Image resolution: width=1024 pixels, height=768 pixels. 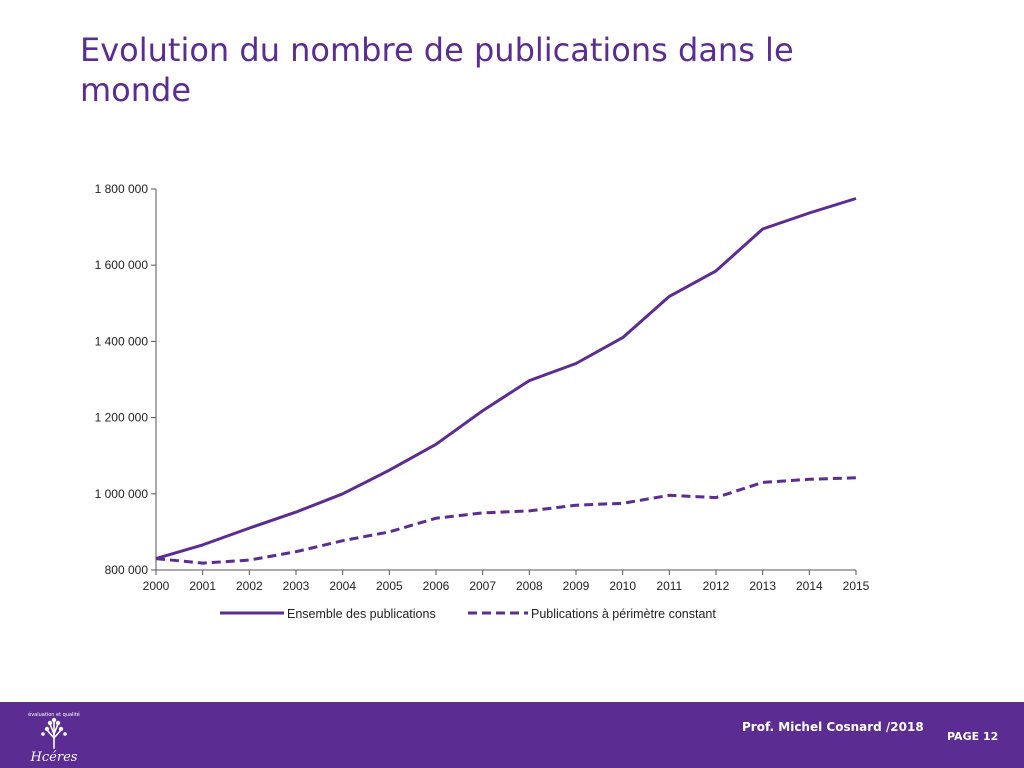 I want to click on logo-subtext: évaluation et qualité, so click(x=54, y=714).